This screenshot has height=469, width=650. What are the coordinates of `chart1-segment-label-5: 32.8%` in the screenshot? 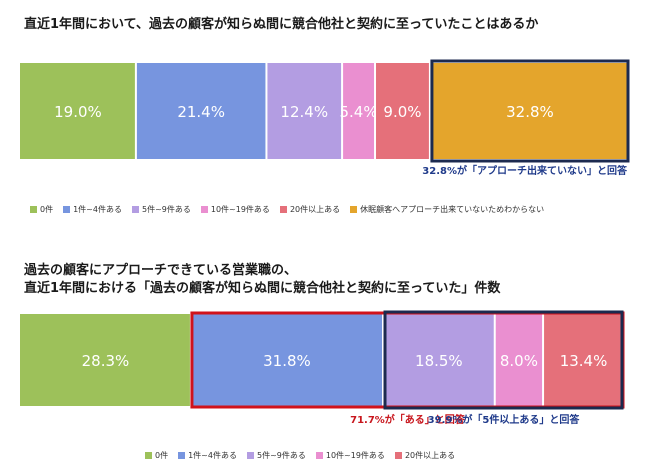 It's located at (530, 112).